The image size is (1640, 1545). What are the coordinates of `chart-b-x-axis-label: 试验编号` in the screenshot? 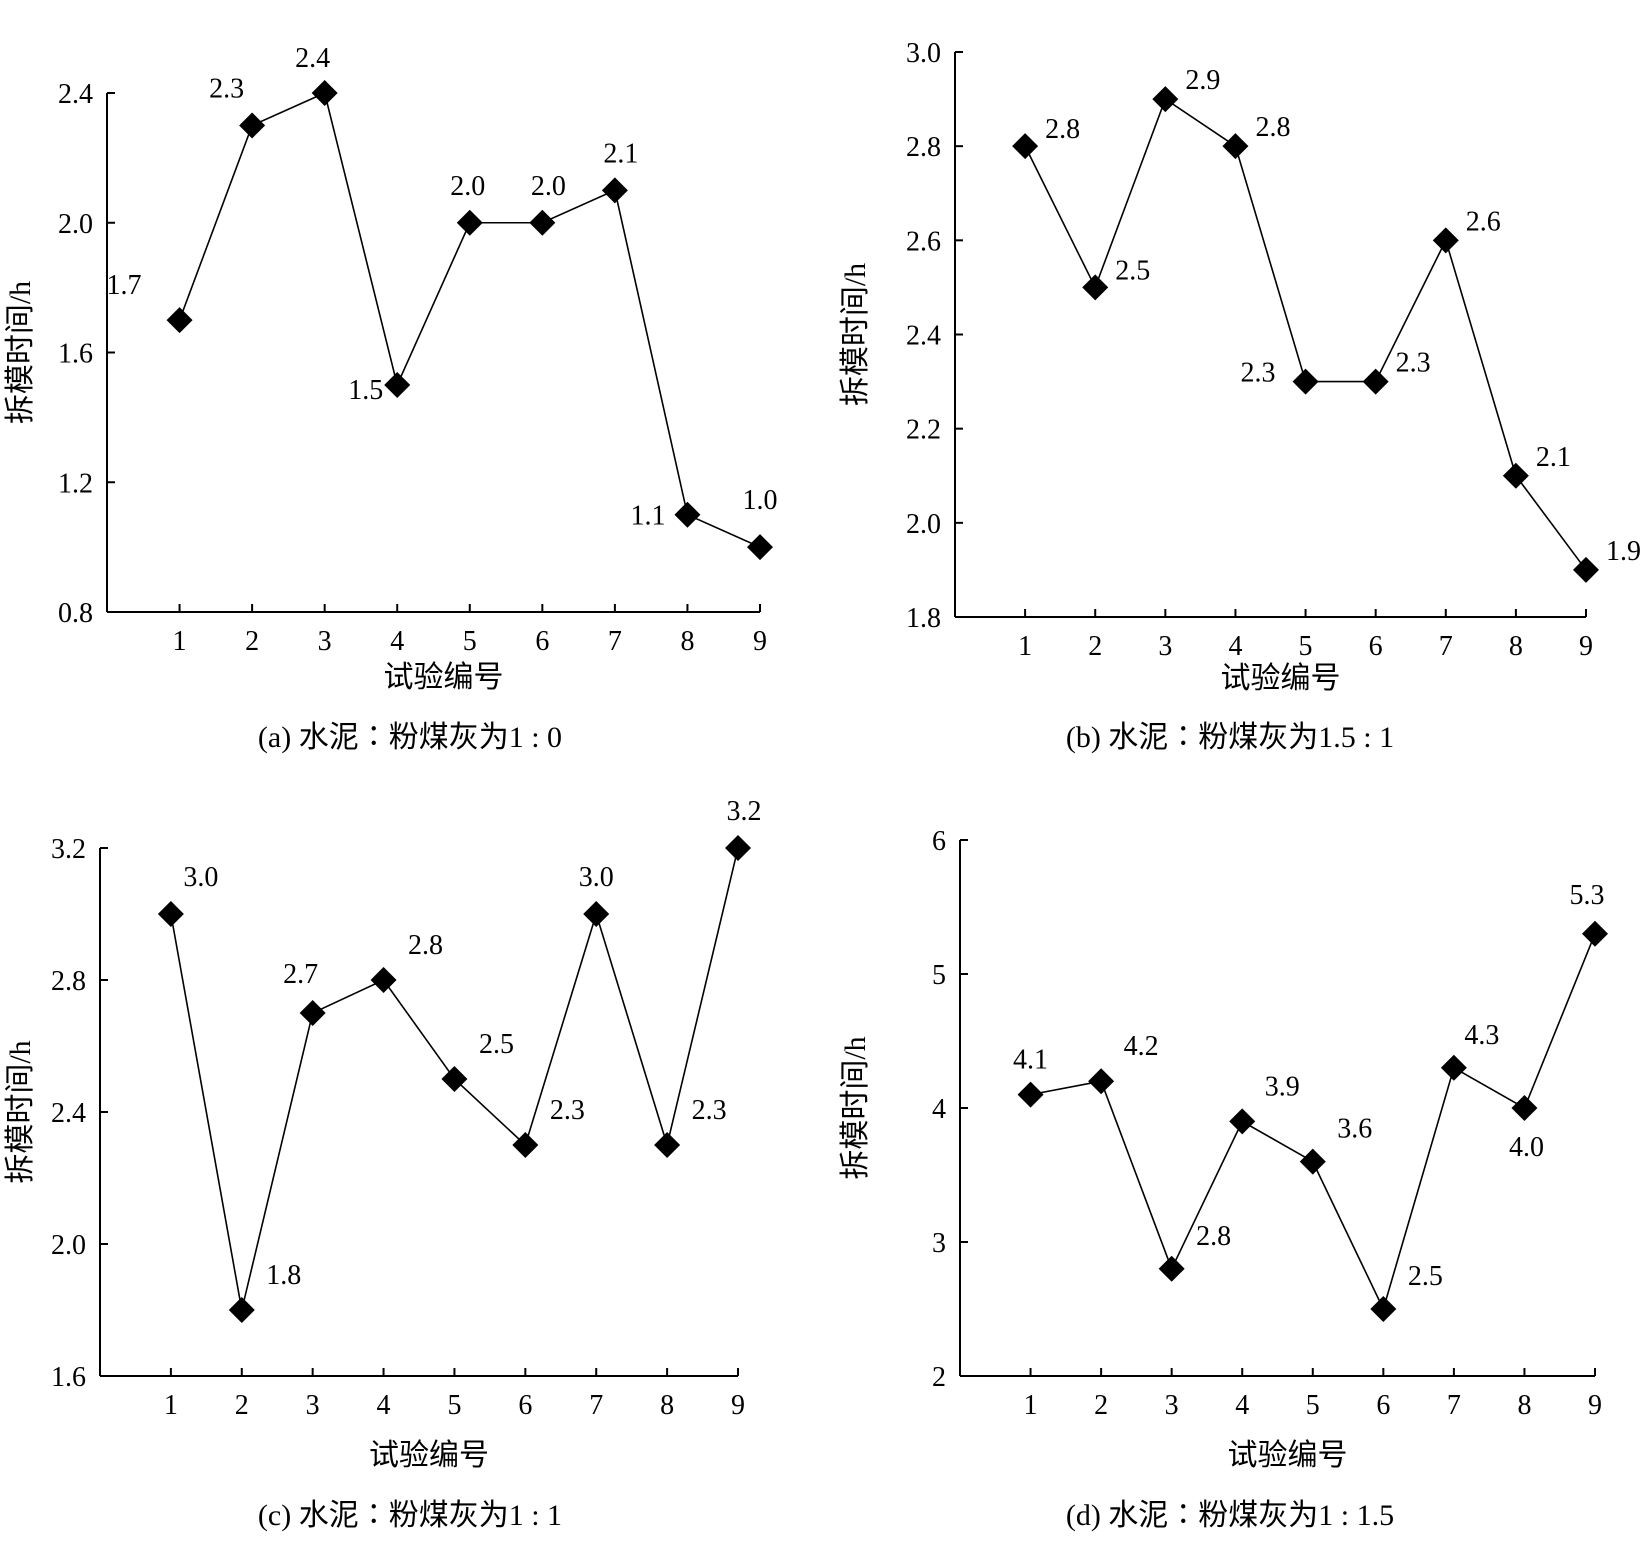 It's located at (1281, 678).